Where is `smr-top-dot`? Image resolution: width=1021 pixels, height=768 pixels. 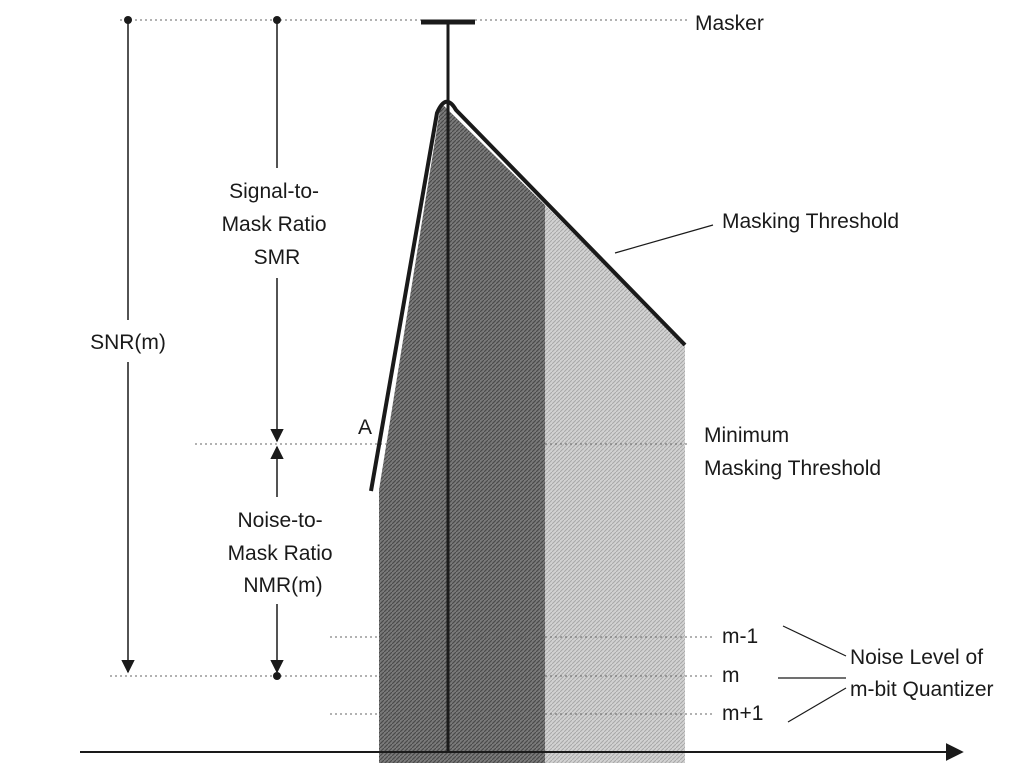 smr-top-dot is located at coordinates (277, 20).